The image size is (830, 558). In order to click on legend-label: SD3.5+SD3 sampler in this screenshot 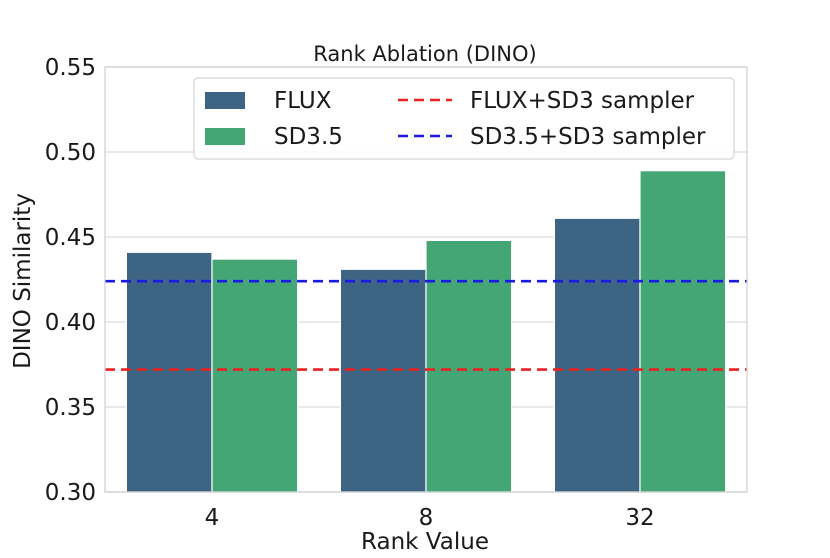, I will do `click(588, 137)`.